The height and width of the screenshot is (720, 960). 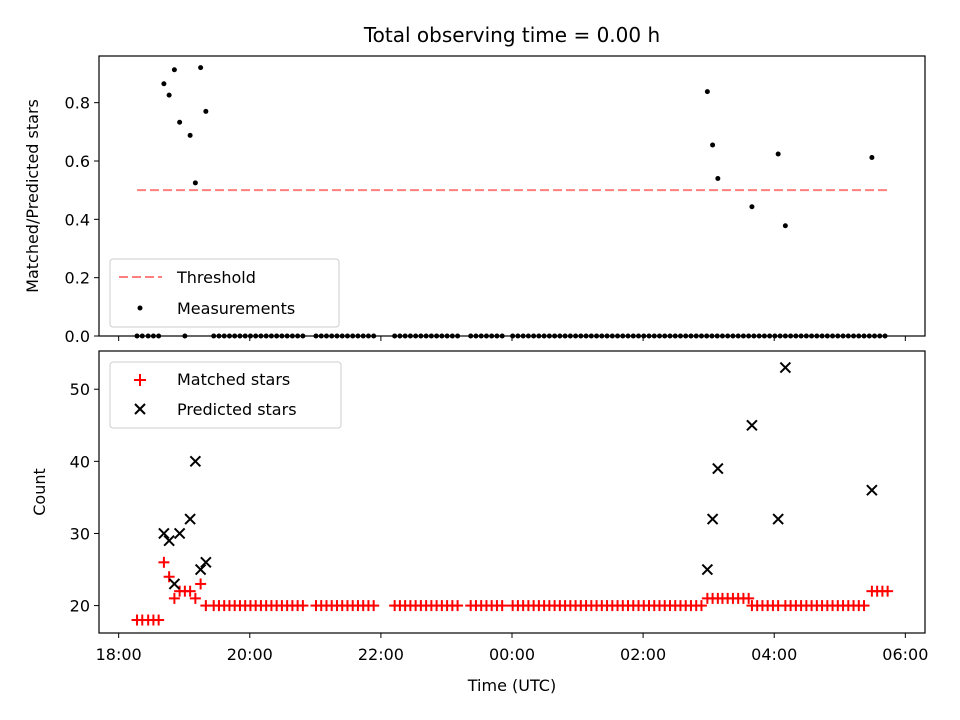 What do you see at coordinates (140, 380) in the screenshot?
I see `legend-matched-swatch` at bounding box center [140, 380].